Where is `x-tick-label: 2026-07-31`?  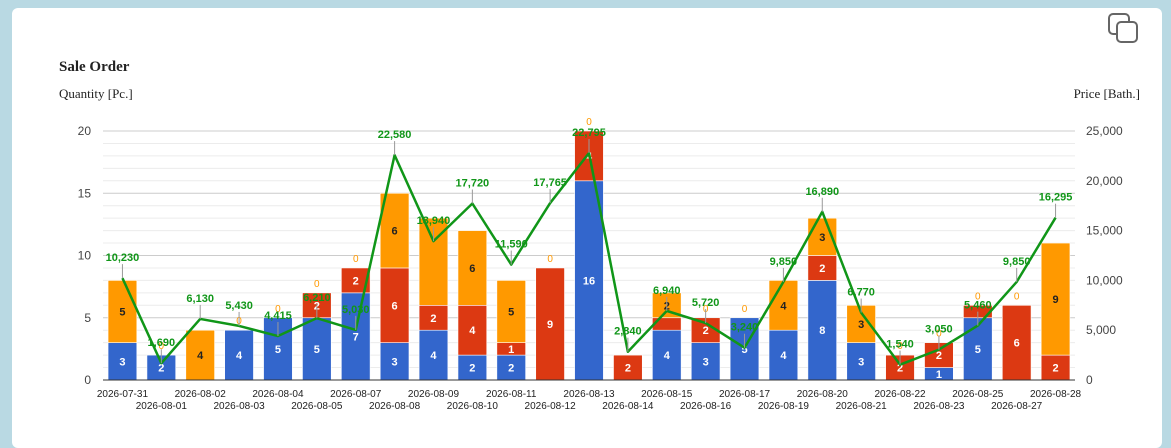
x-tick-label: 2026-07-31 is located at coordinates (123, 394).